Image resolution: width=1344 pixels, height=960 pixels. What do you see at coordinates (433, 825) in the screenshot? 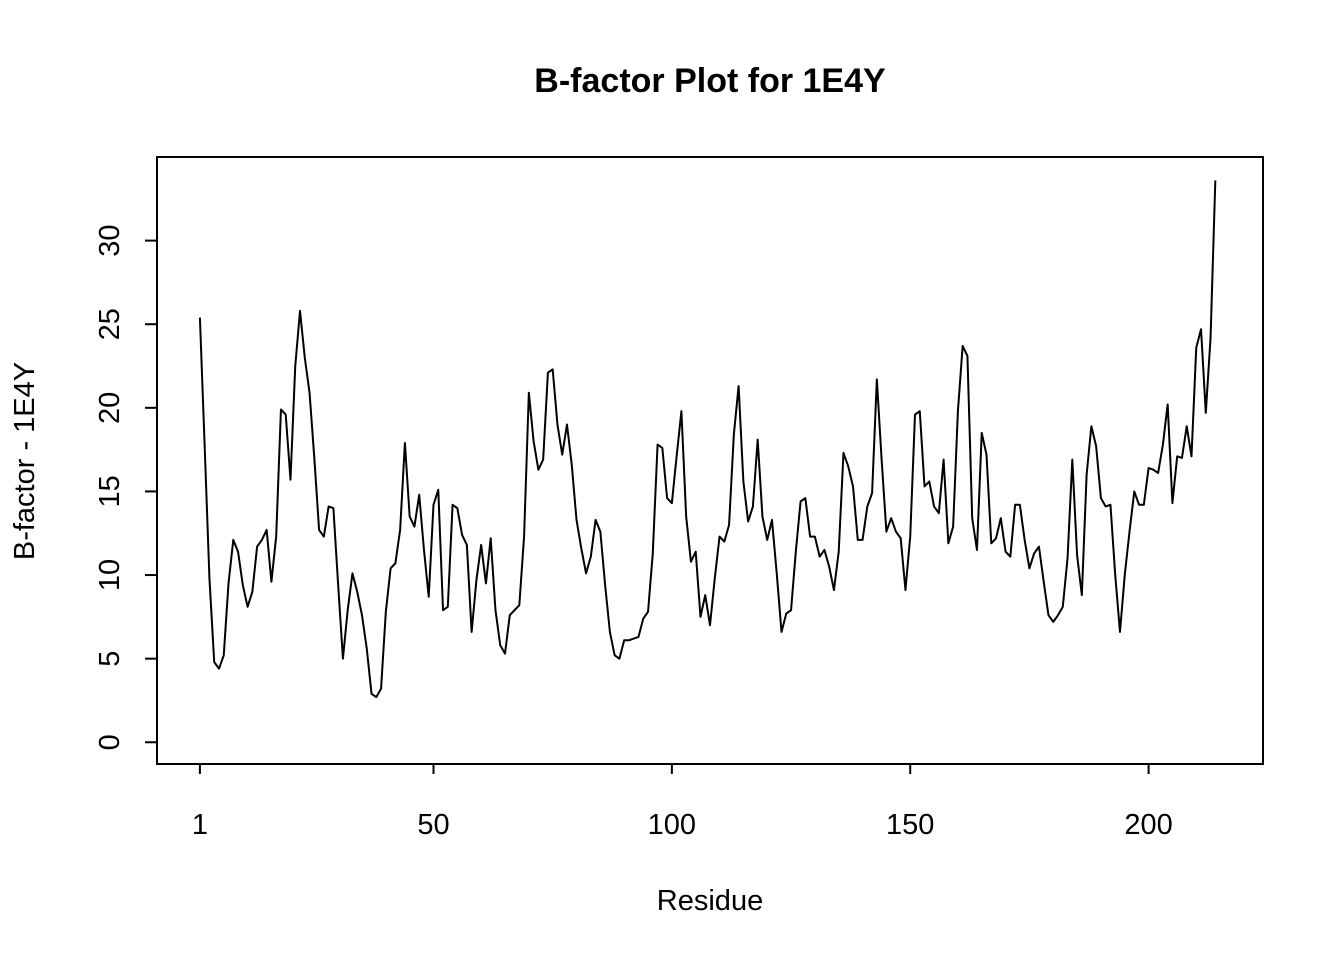
I see `x-tick-label: 50` at bounding box center [433, 825].